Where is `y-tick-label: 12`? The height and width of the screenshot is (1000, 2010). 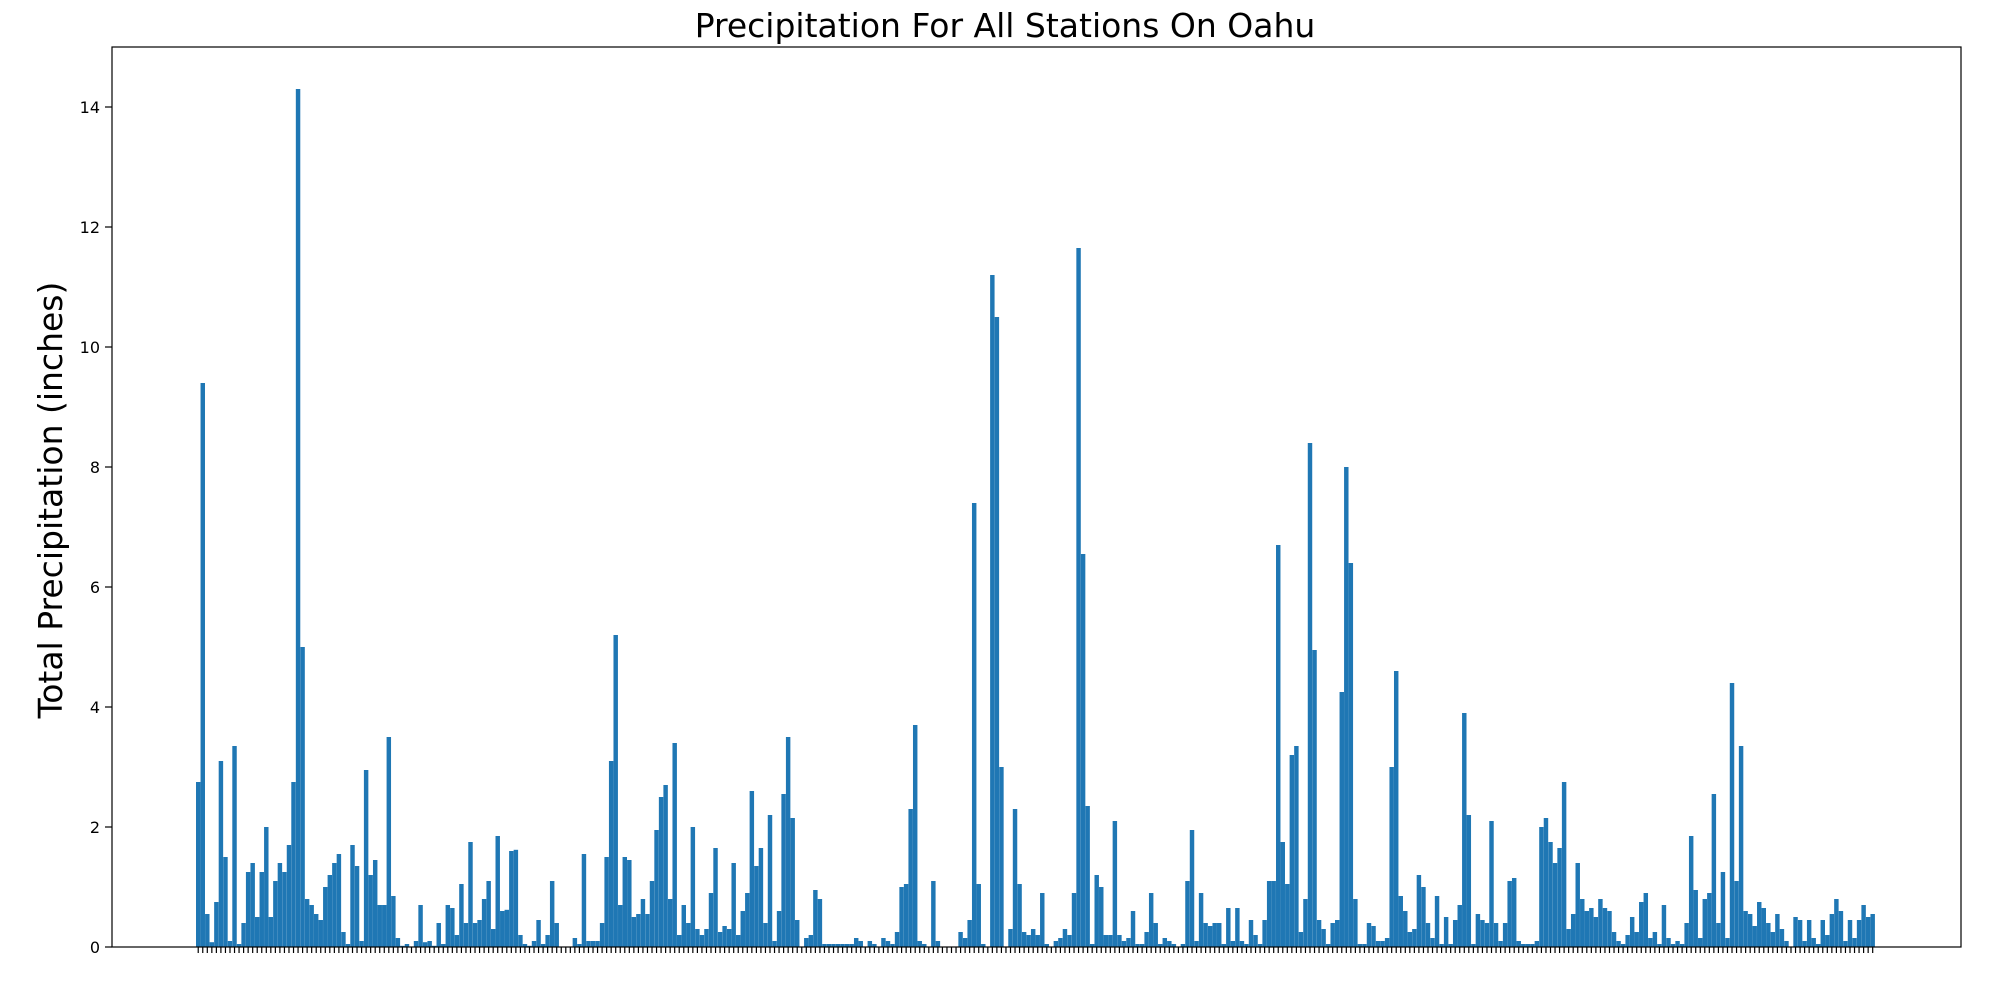
y-tick-label: 12 is located at coordinates (90, 227).